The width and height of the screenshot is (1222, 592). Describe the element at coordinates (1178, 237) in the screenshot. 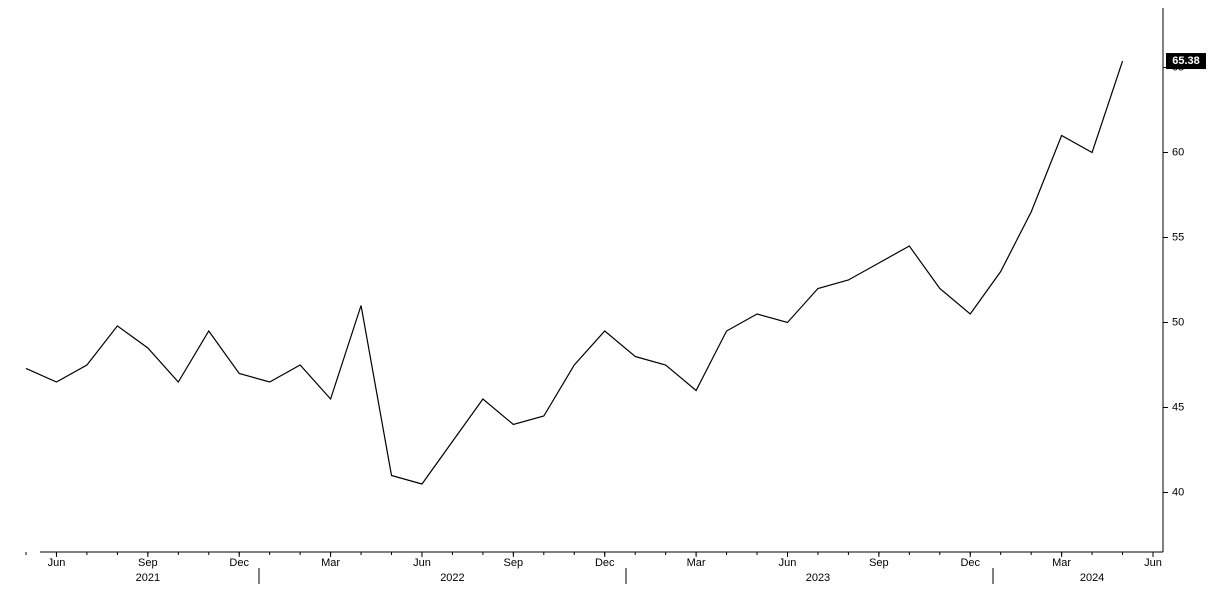

I see `y-tick-label: 55` at that location.